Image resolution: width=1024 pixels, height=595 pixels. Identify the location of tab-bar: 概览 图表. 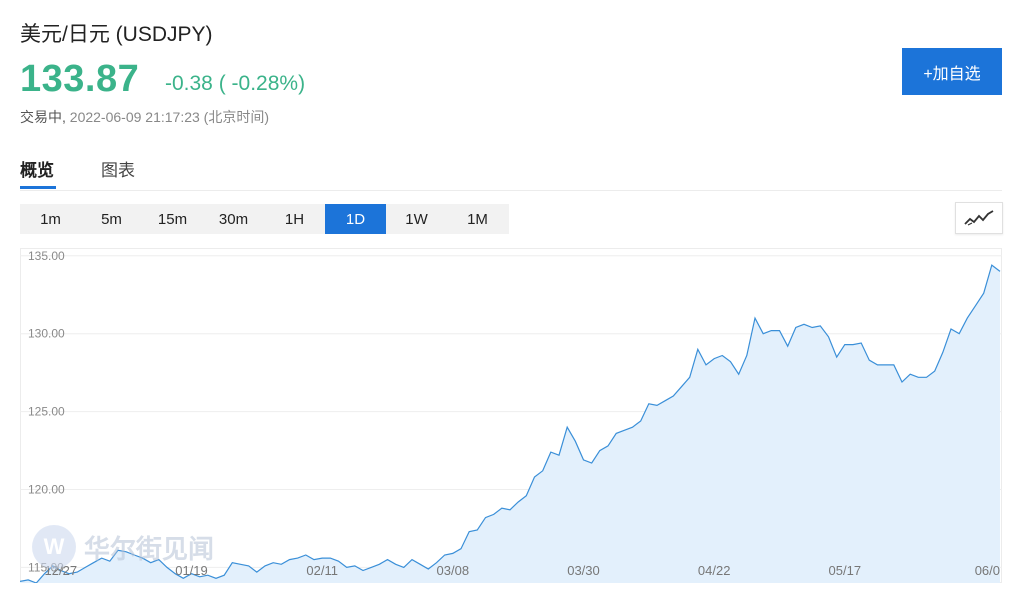
(511, 170).